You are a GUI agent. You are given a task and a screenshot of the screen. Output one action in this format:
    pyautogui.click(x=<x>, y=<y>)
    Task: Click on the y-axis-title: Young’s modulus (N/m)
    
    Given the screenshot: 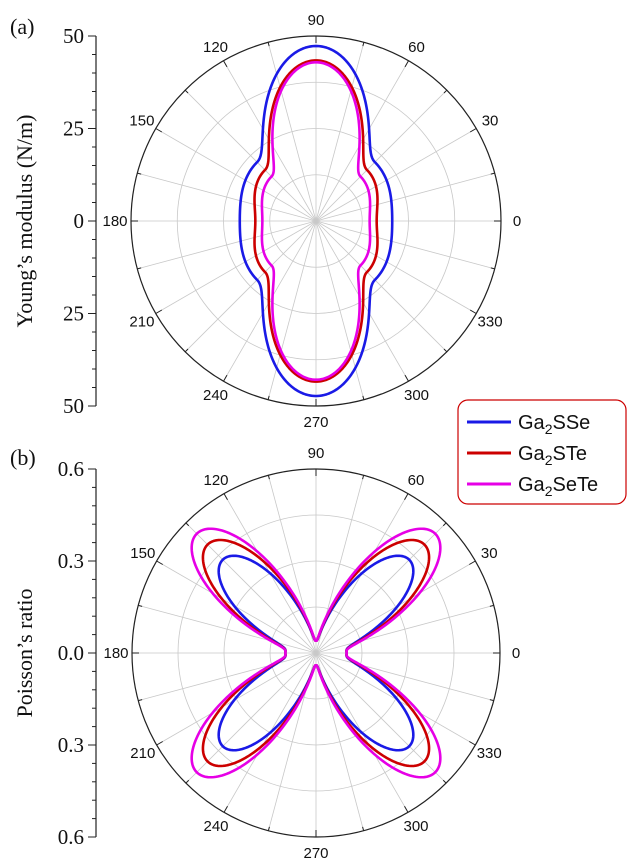 What is the action you would take?
    pyautogui.click(x=24, y=221)
    